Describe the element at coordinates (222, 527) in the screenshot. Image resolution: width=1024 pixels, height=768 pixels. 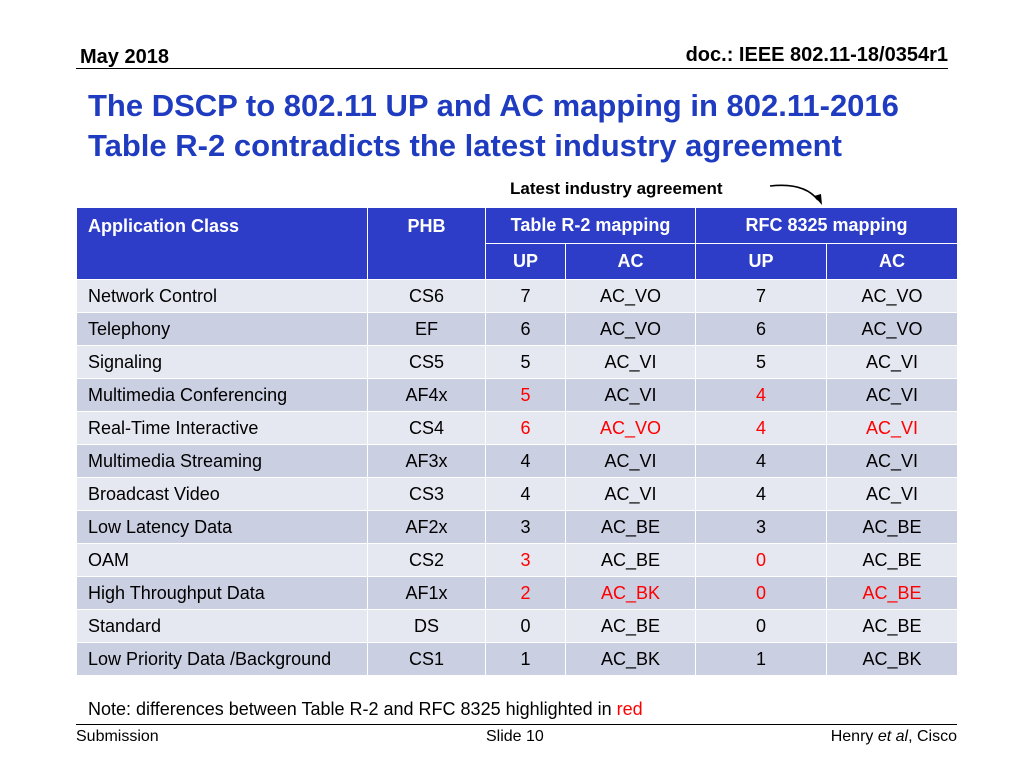
I see `cell-application-class: Low Latency Data` at that location.